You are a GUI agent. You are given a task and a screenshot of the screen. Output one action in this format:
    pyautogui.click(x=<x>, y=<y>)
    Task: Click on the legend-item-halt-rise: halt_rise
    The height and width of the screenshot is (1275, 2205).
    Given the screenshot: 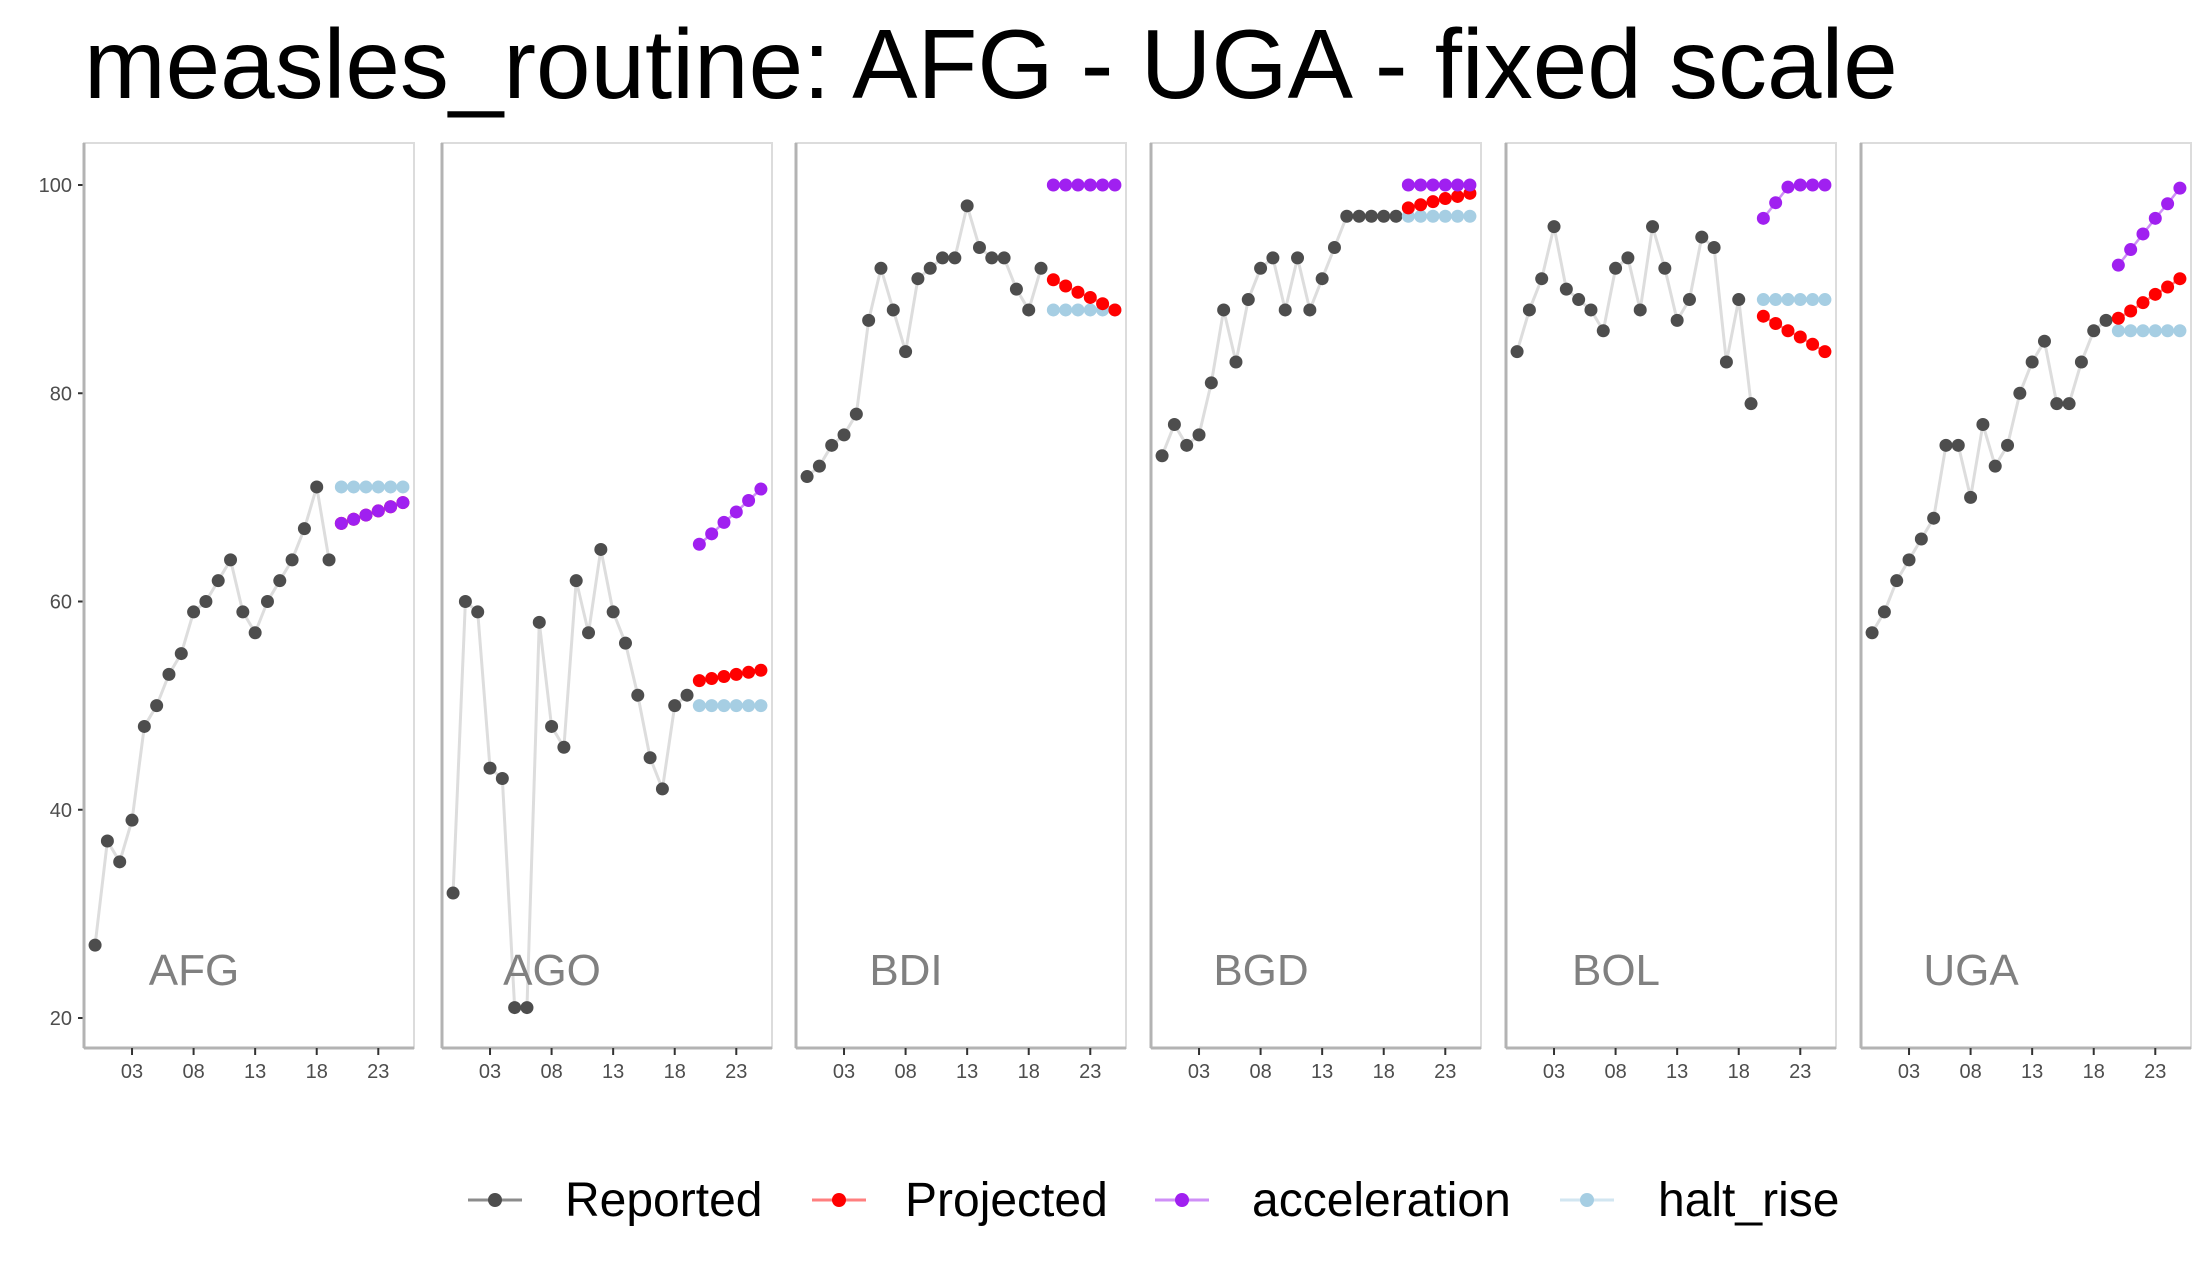 What is the action you would take?
    pyautogui.click(x=1699, y=1200)
    